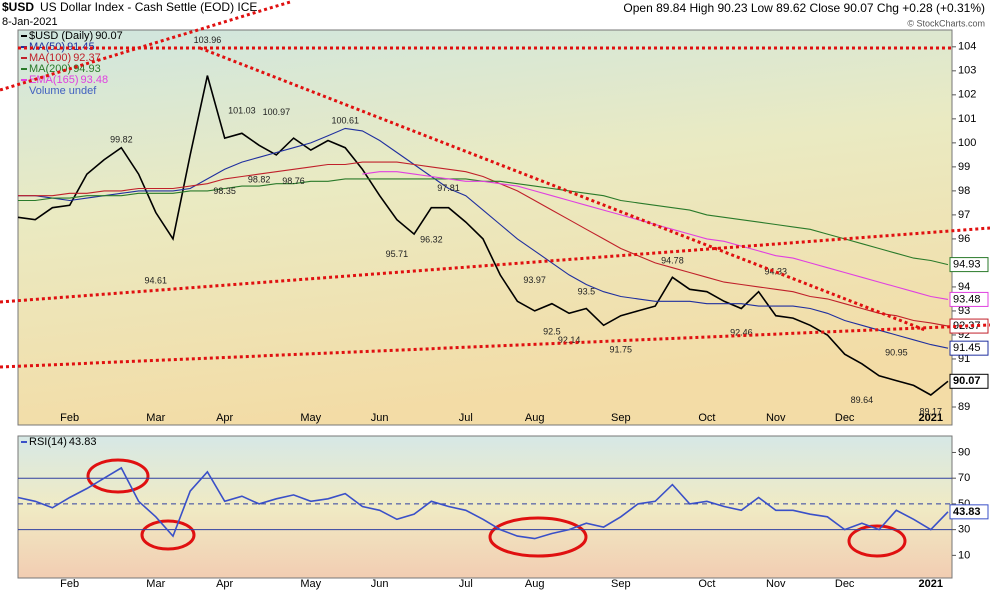  I want to click on y-tick-label: 102, so click(967, 95).